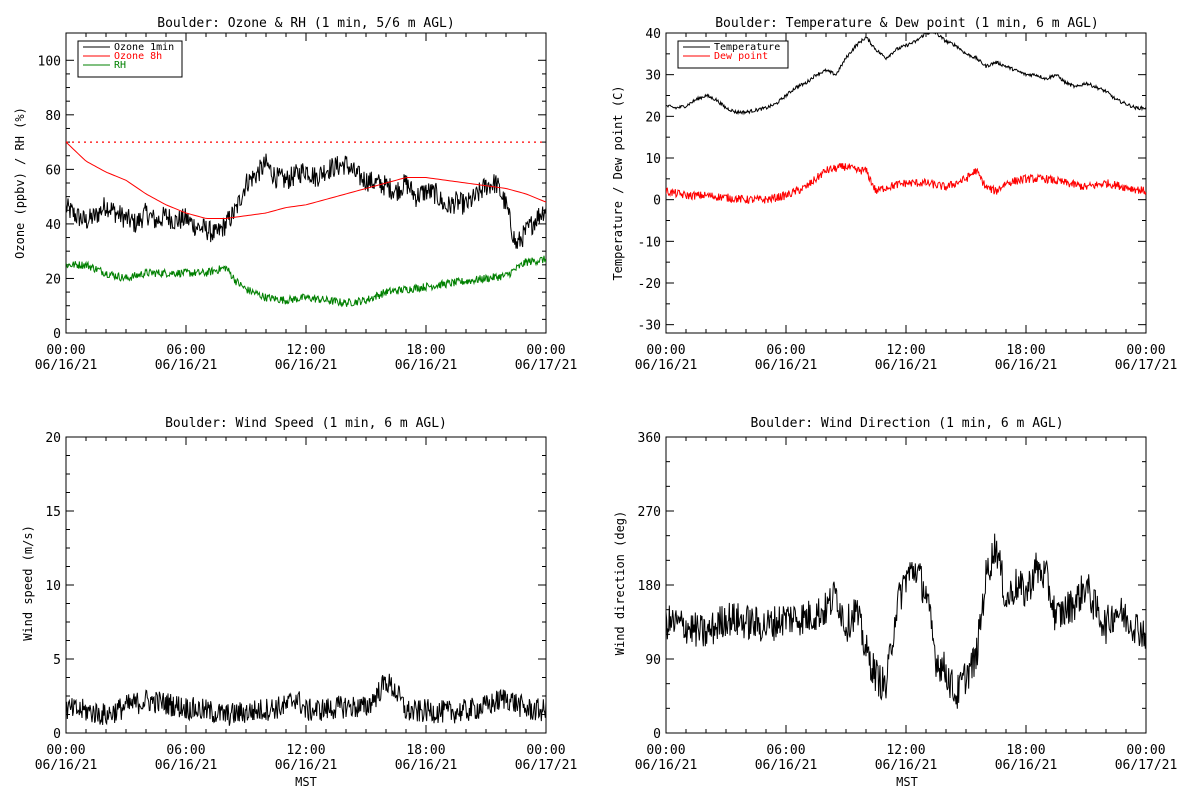 The height and width of the screenshot is (800, 1200). I want to click on y-tick-label: -10, so click(649, 242).